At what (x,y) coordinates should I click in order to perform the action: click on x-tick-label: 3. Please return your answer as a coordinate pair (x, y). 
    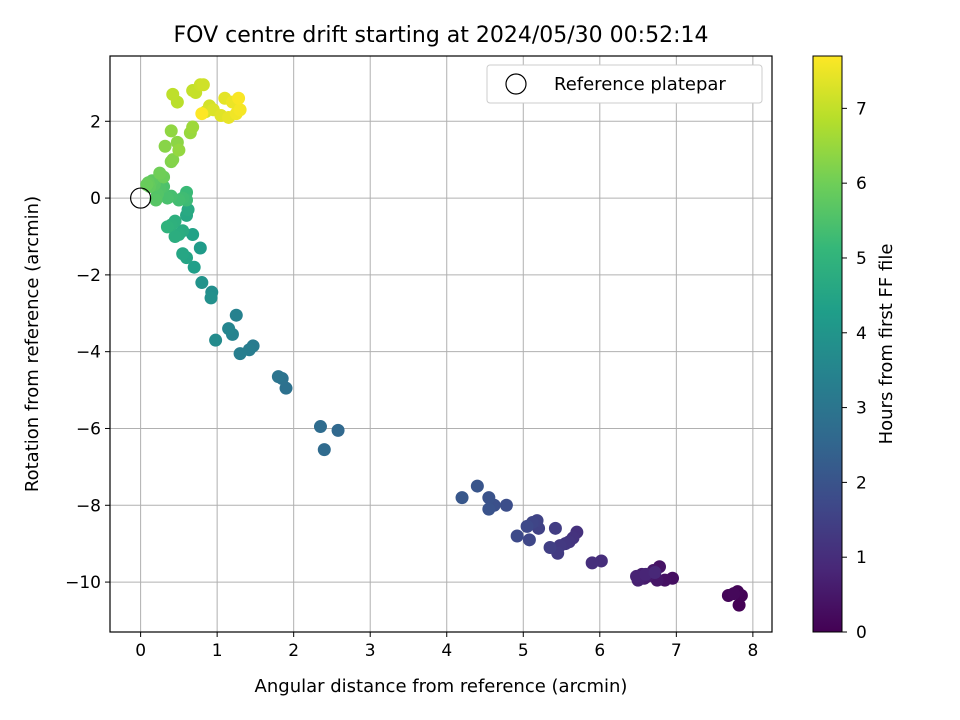
    Looking at the image, I should click on (370, 651).